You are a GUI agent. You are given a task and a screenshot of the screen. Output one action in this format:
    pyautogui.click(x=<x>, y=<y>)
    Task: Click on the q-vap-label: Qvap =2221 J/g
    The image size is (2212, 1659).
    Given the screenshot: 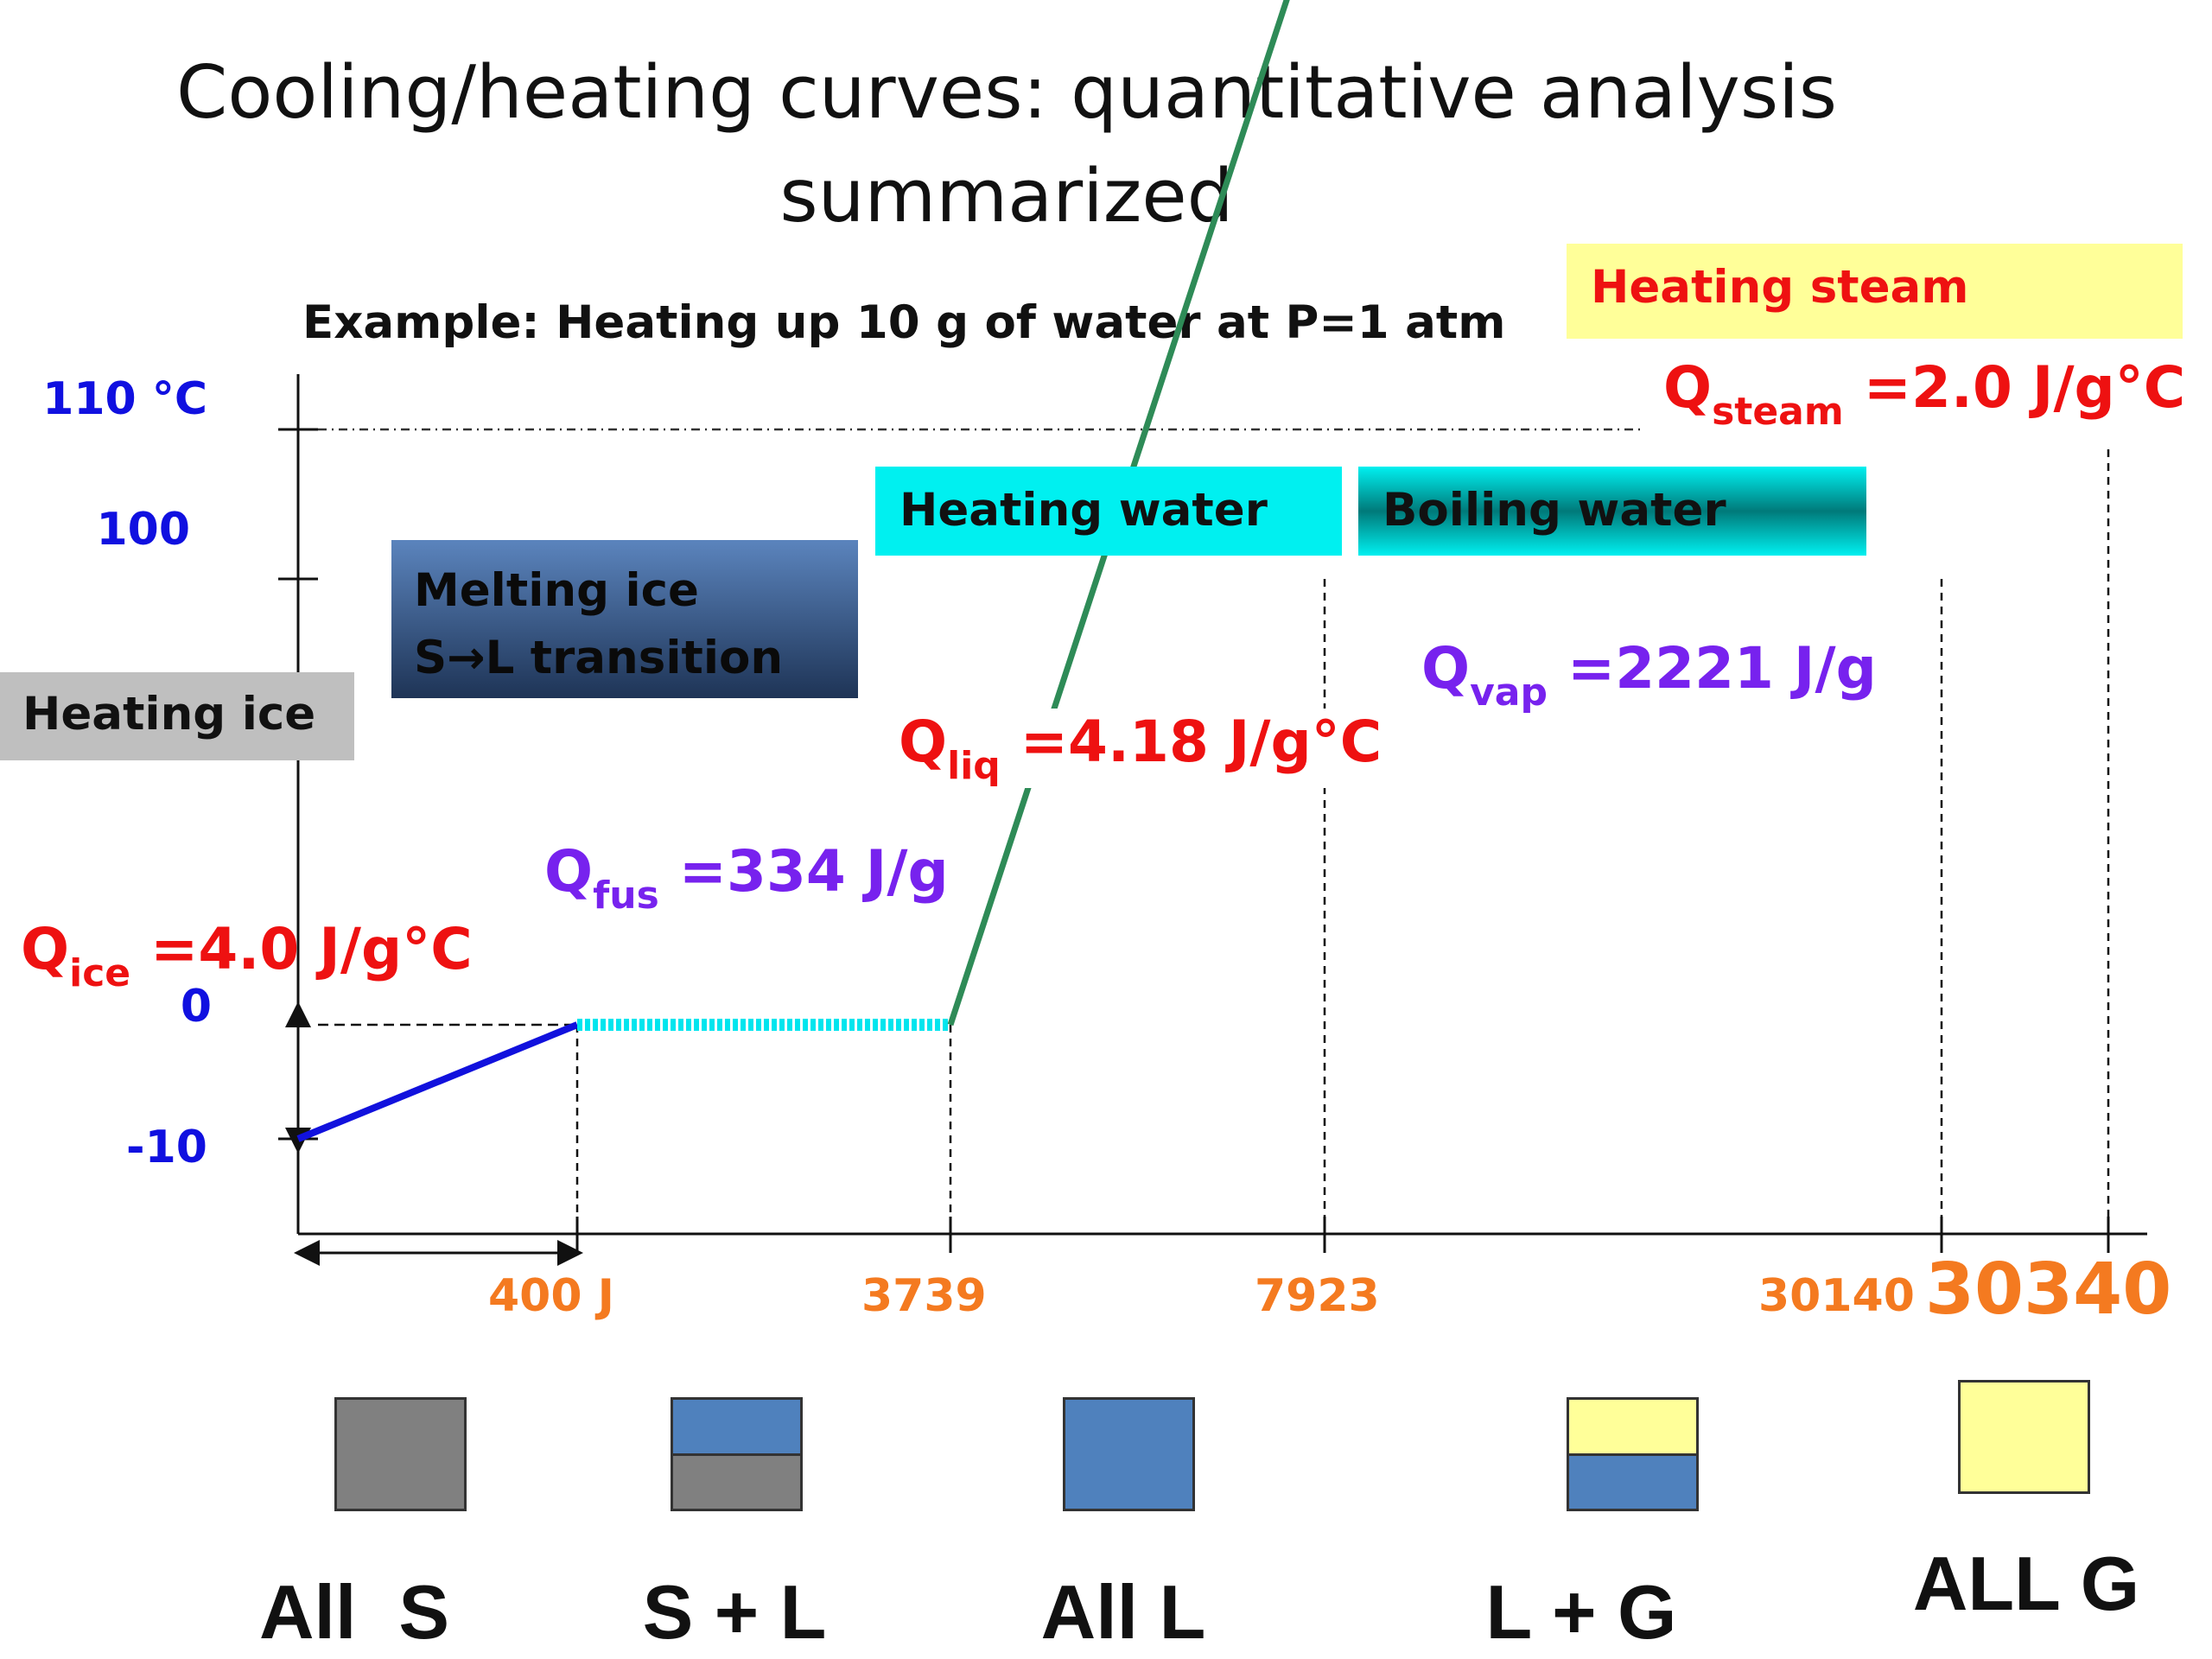 What is the action you would take?
    pyautogui.click(x=1649, y=675)
    